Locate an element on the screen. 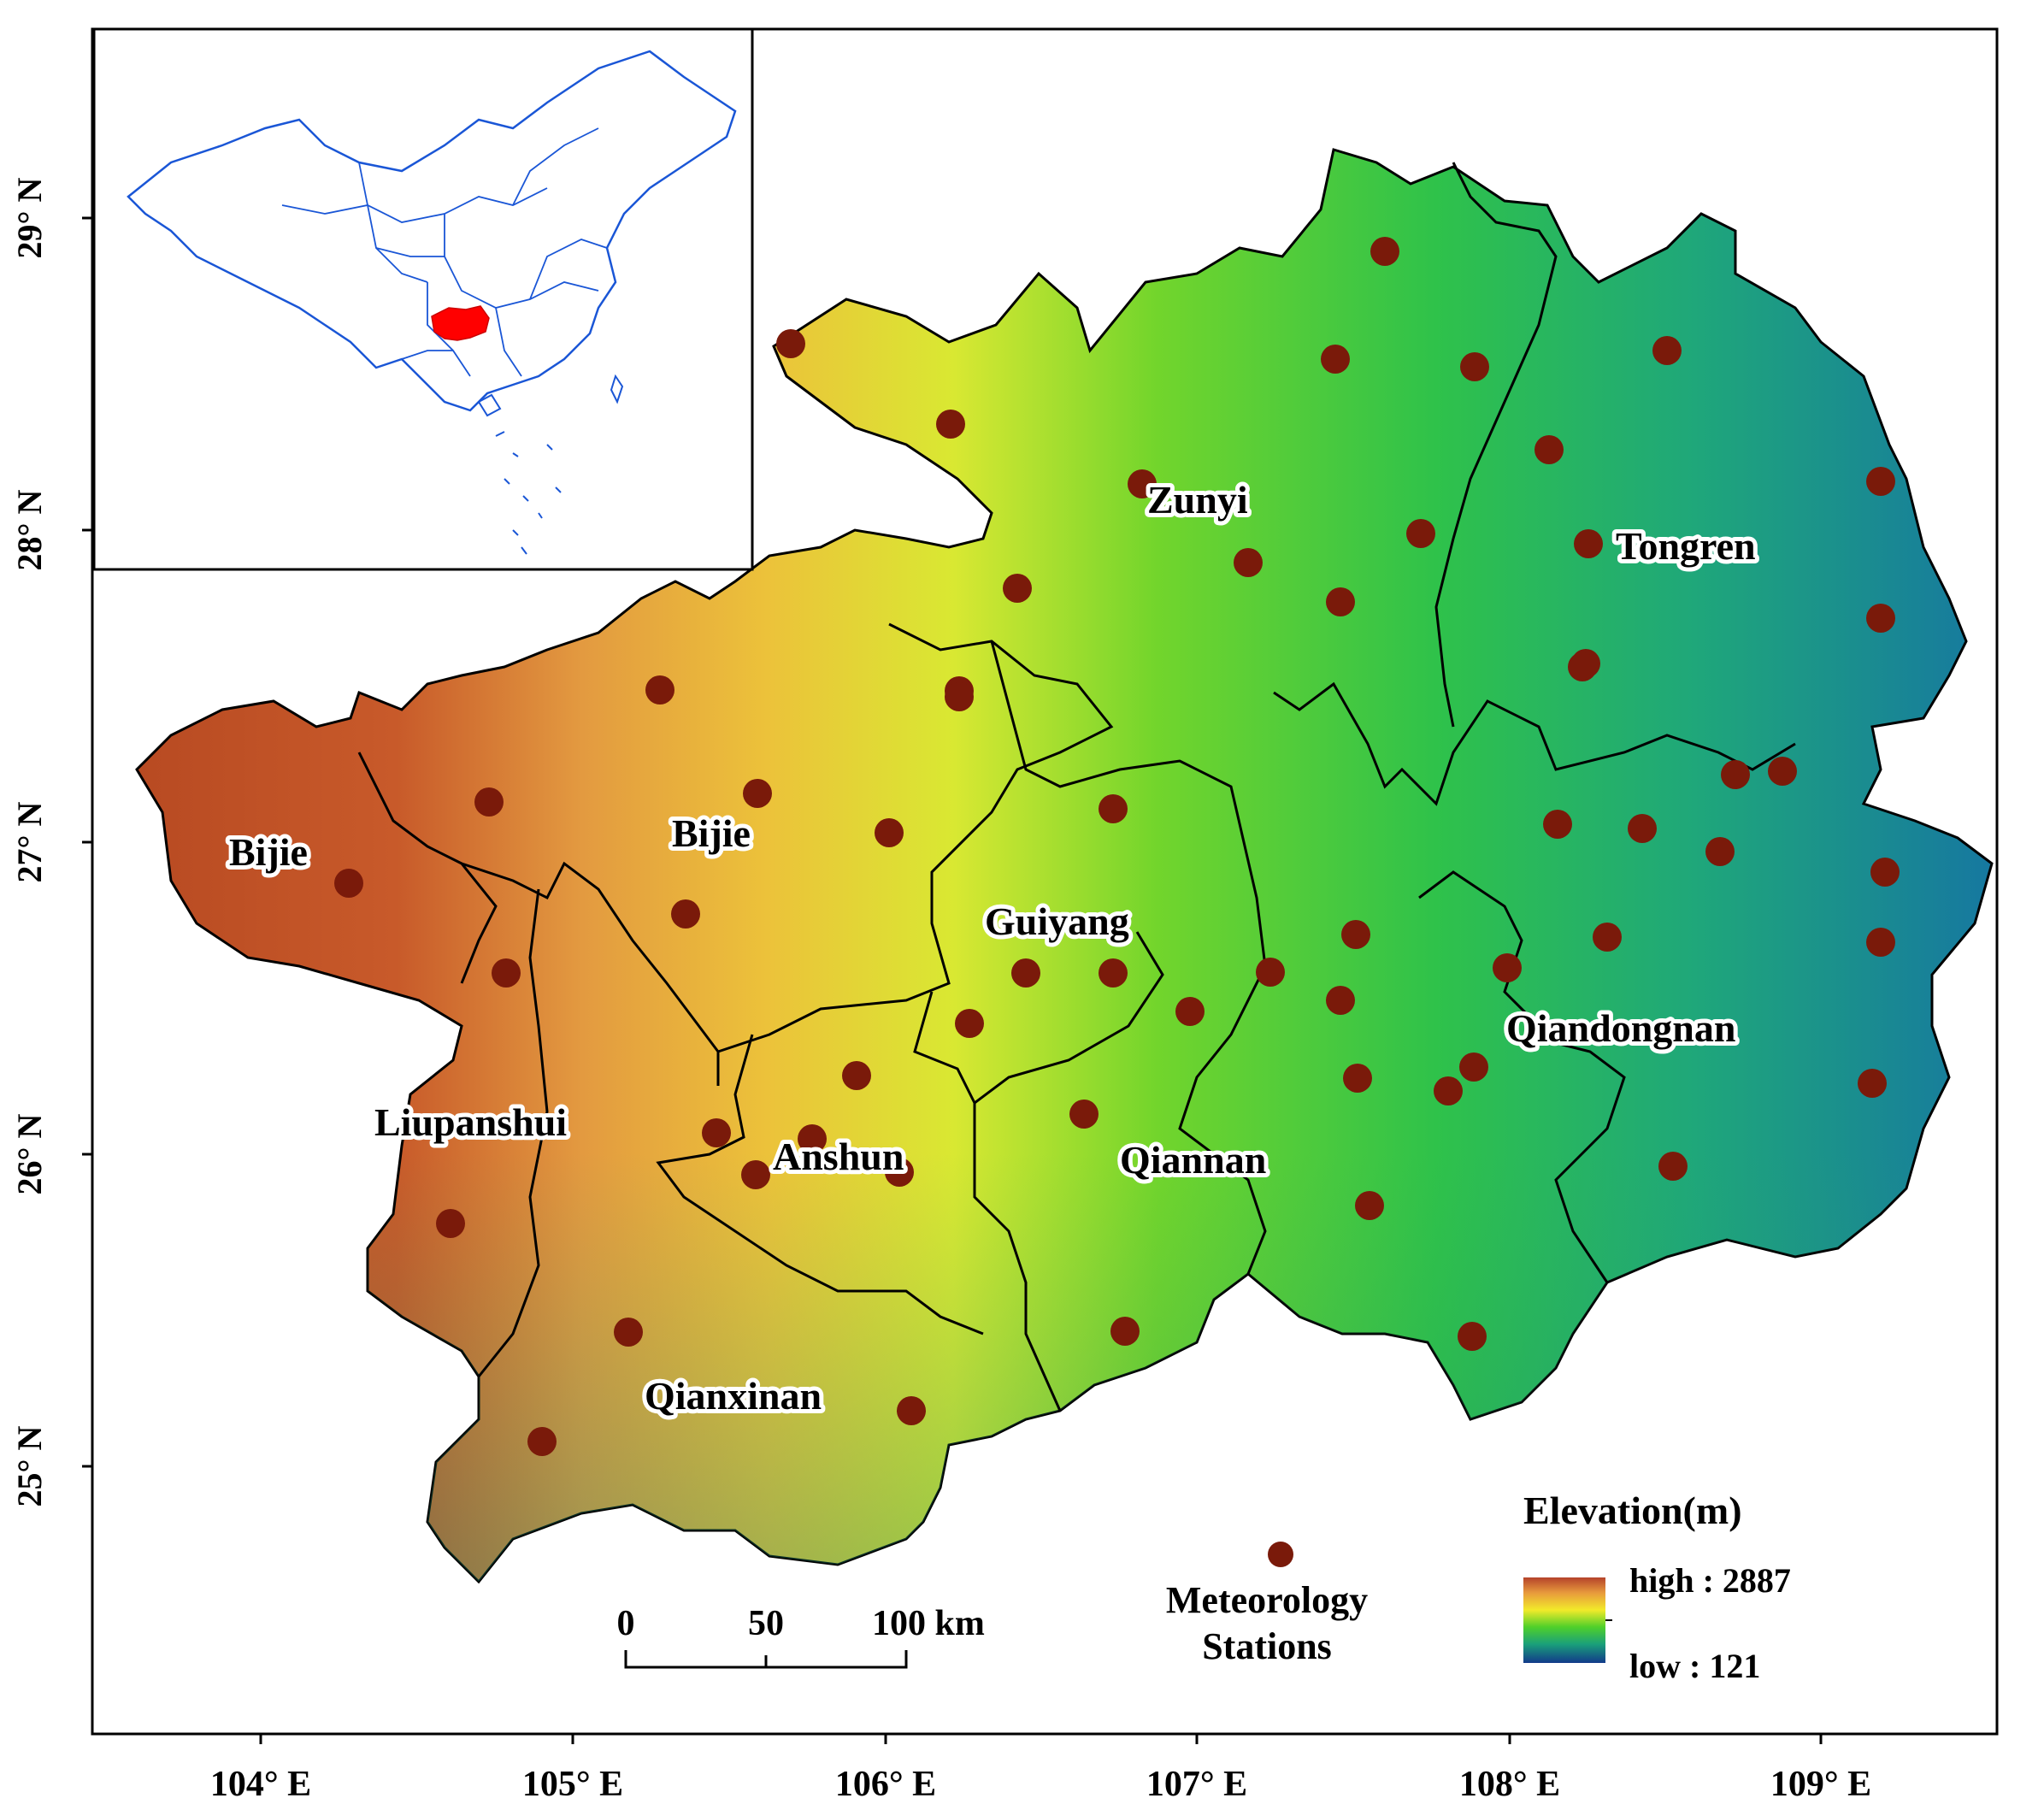 The image size is (2044, 1816). scale-label-100: 100 km is located at coordinates (928, 1624).